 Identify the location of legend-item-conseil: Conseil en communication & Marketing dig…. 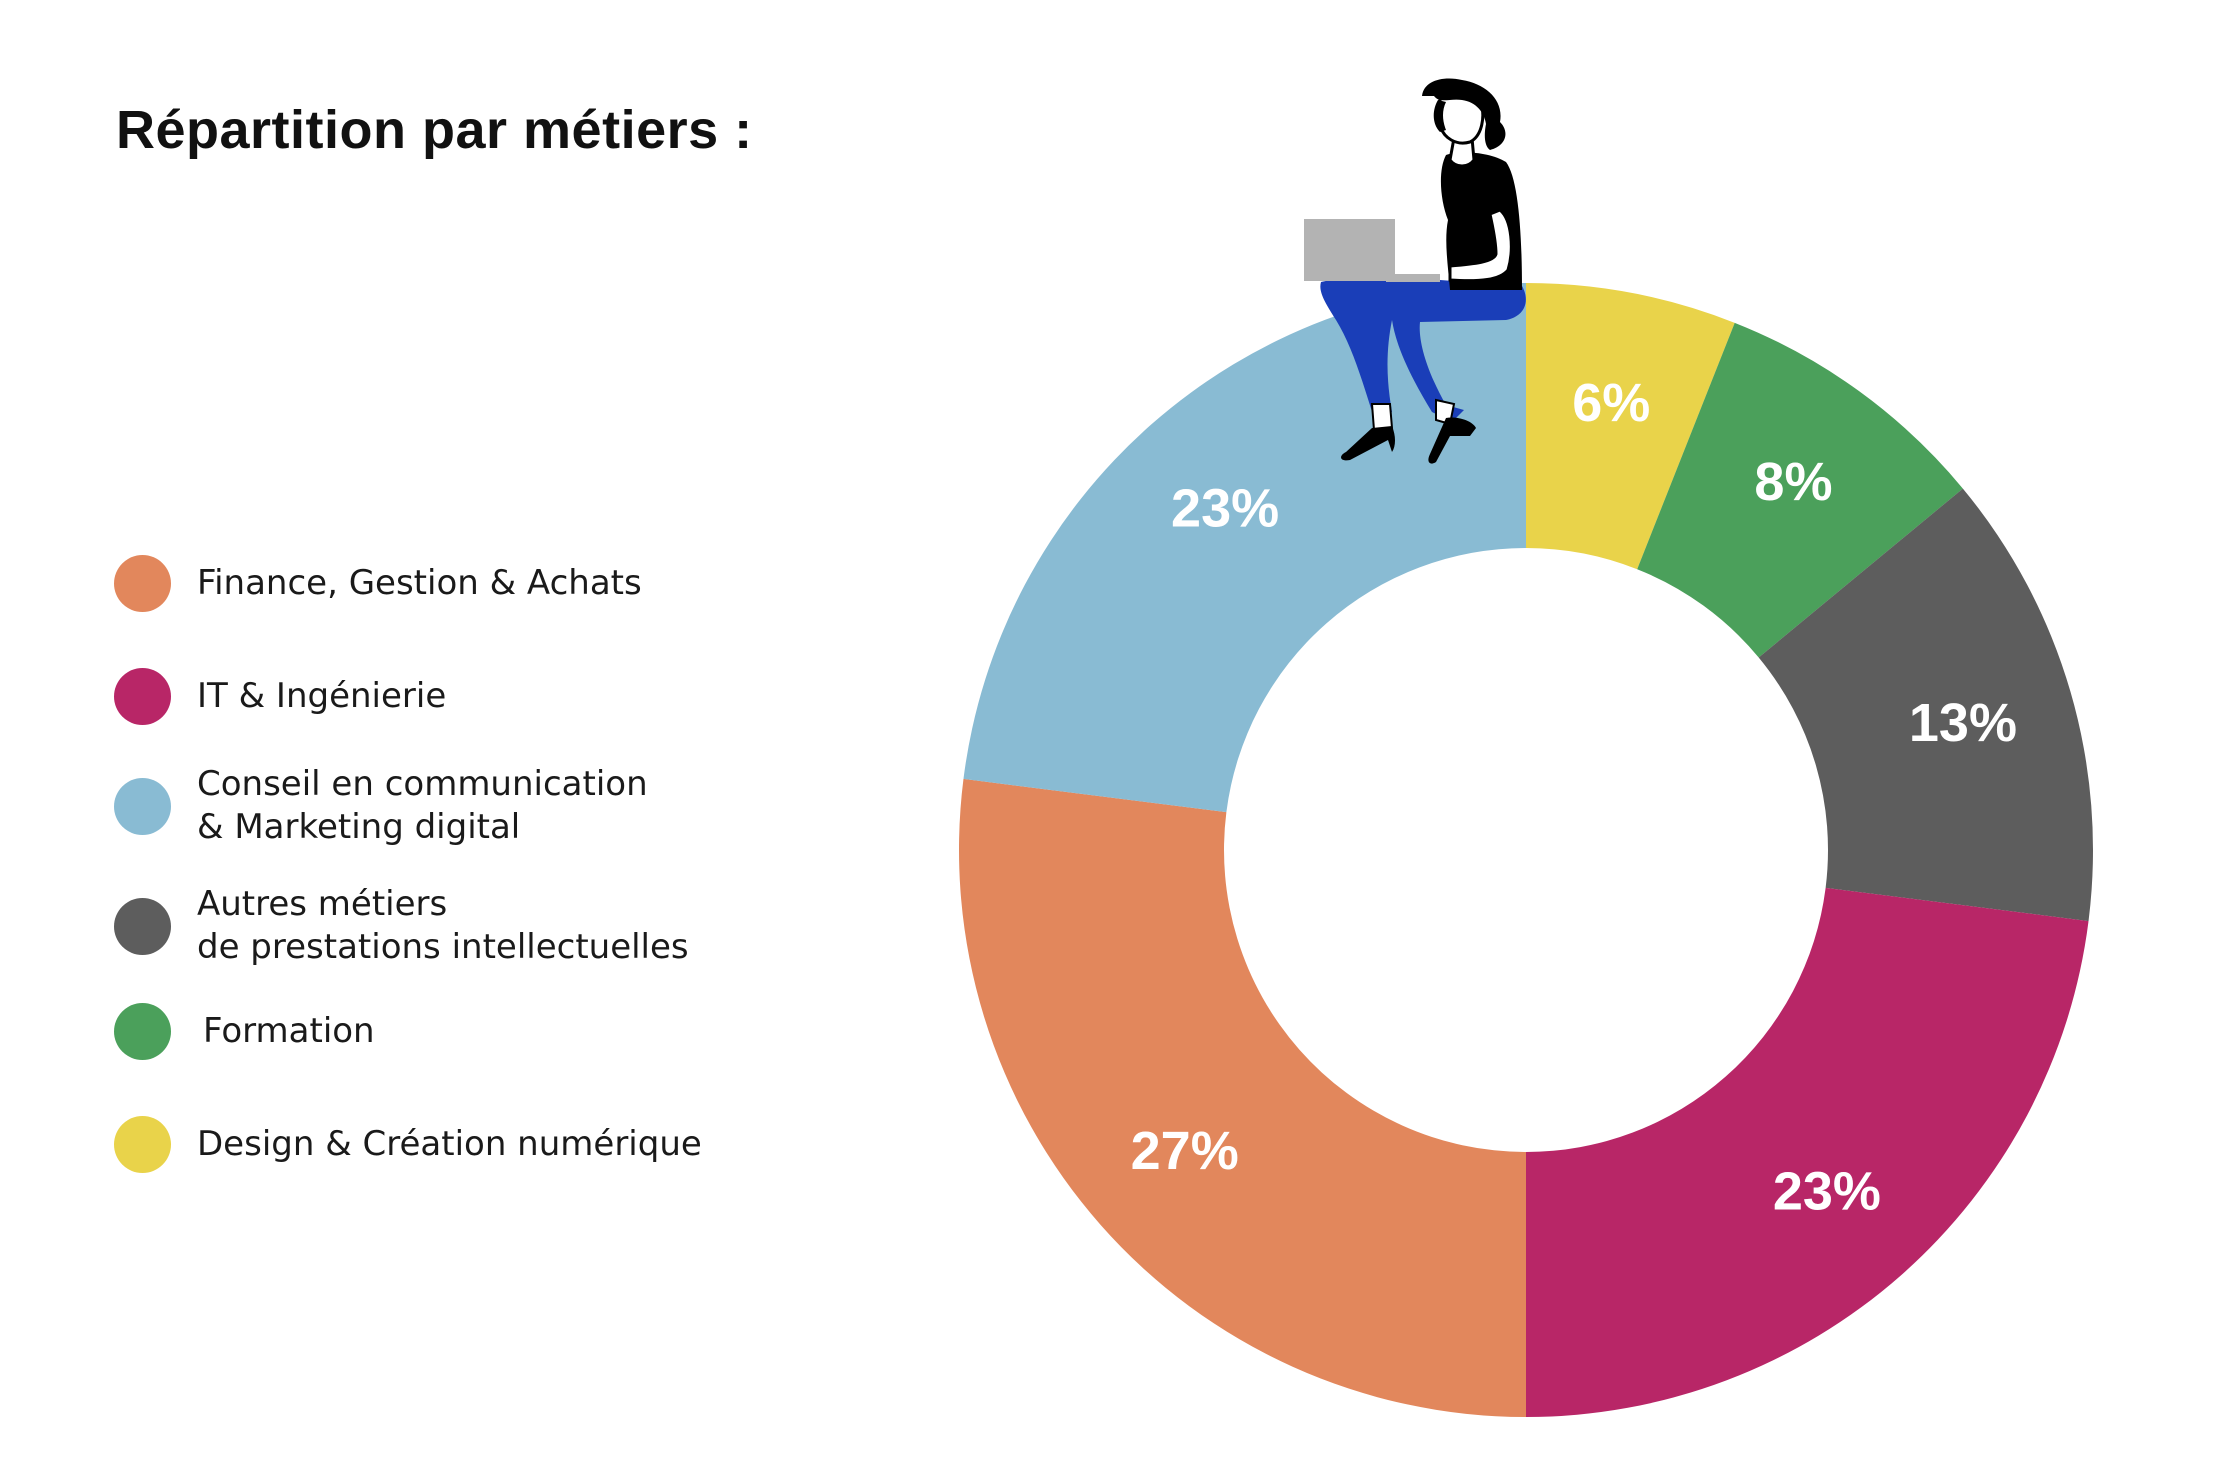
(381, 806).